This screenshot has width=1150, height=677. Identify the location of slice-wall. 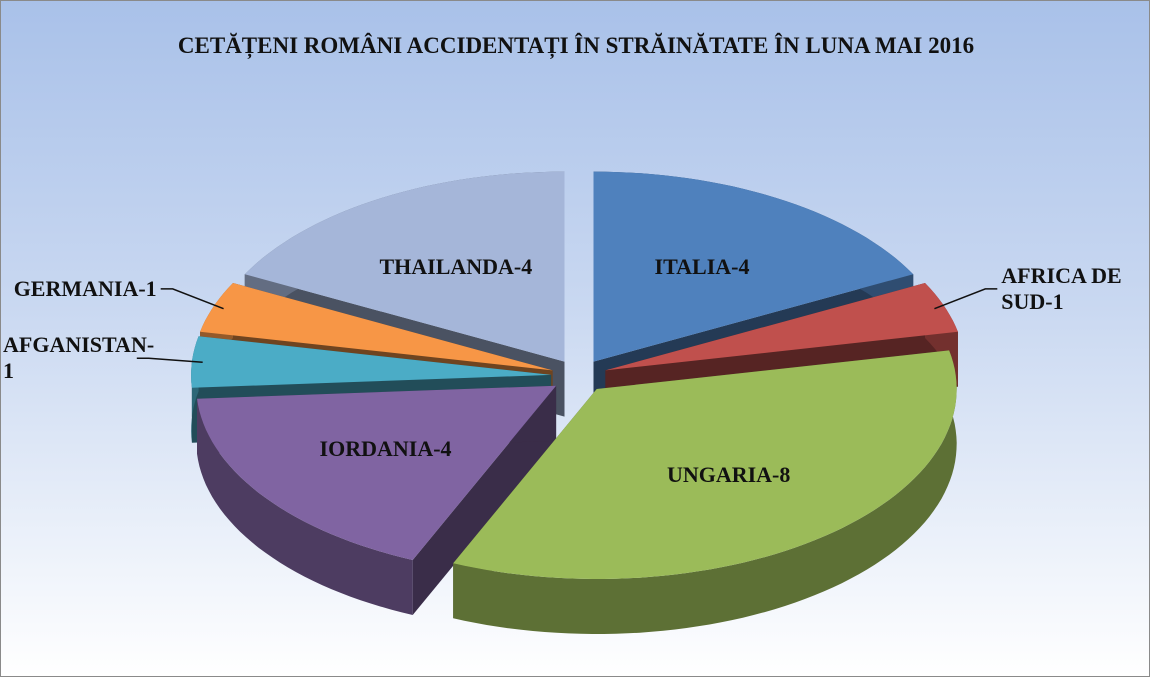
(305, 506).